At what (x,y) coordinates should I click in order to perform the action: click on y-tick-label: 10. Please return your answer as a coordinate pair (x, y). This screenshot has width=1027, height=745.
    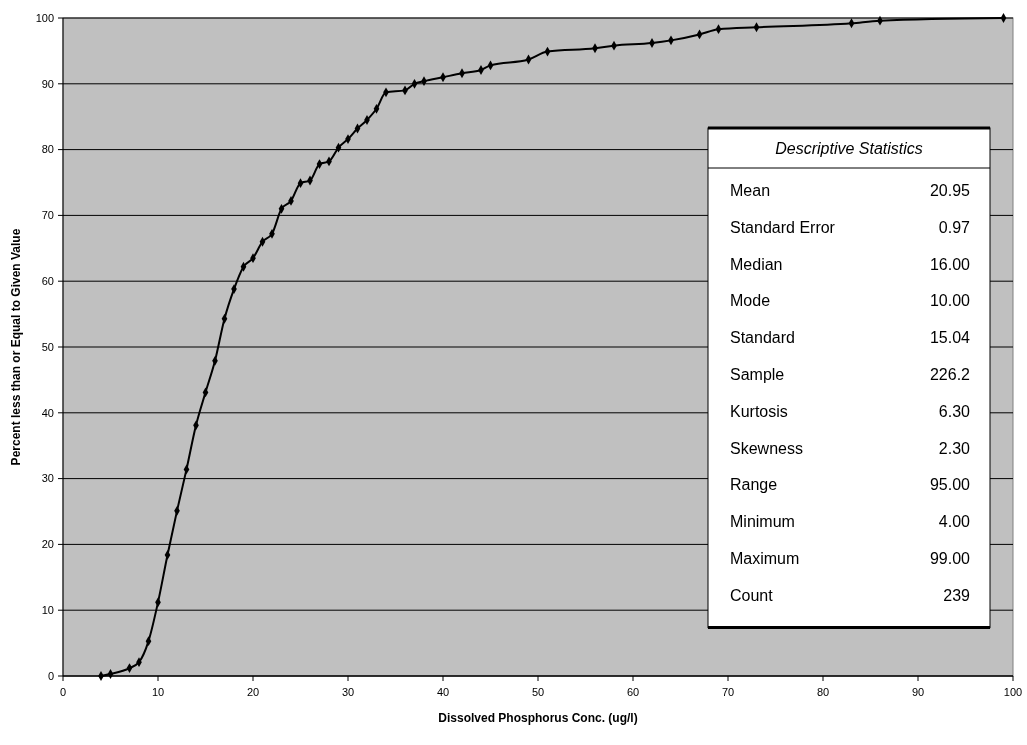
    Looking at the image, I should click on (47, 610).